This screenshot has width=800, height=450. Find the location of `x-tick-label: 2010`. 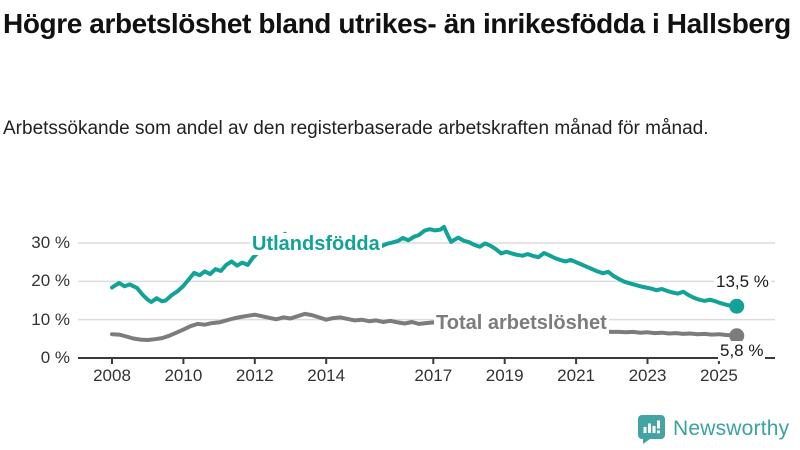

x-tick-label: 2010 is located at coordinates (183, 375).